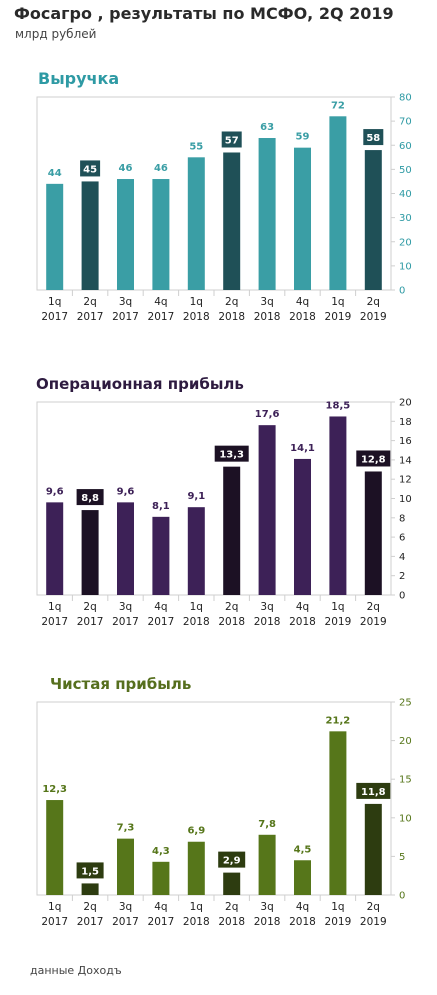 The height and width of the screenshot is (995, 437). I want to click on page-subtitle: млрд рублей, so click(56, 34).